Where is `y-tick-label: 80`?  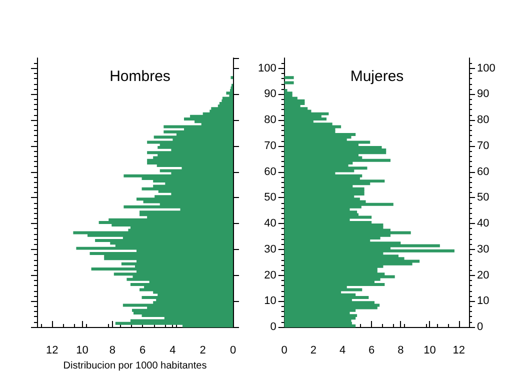
y-tick-label: 80 is located at coordinates (270, 120).